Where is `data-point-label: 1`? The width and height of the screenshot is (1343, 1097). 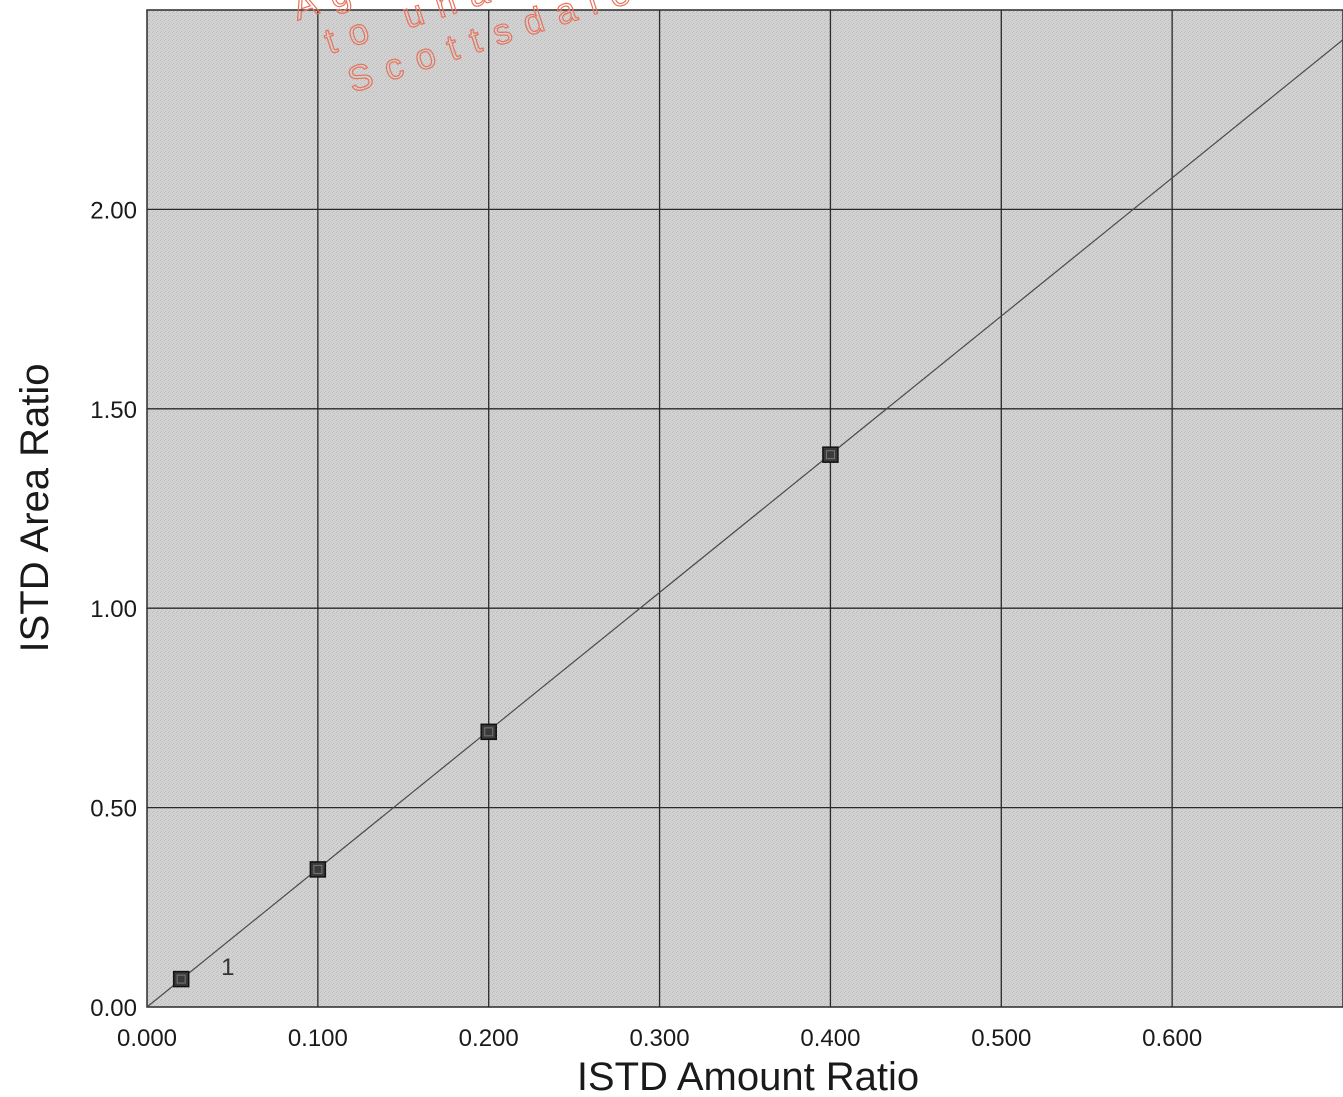
data-point-label: 1 is located at coordinates (227, 967).